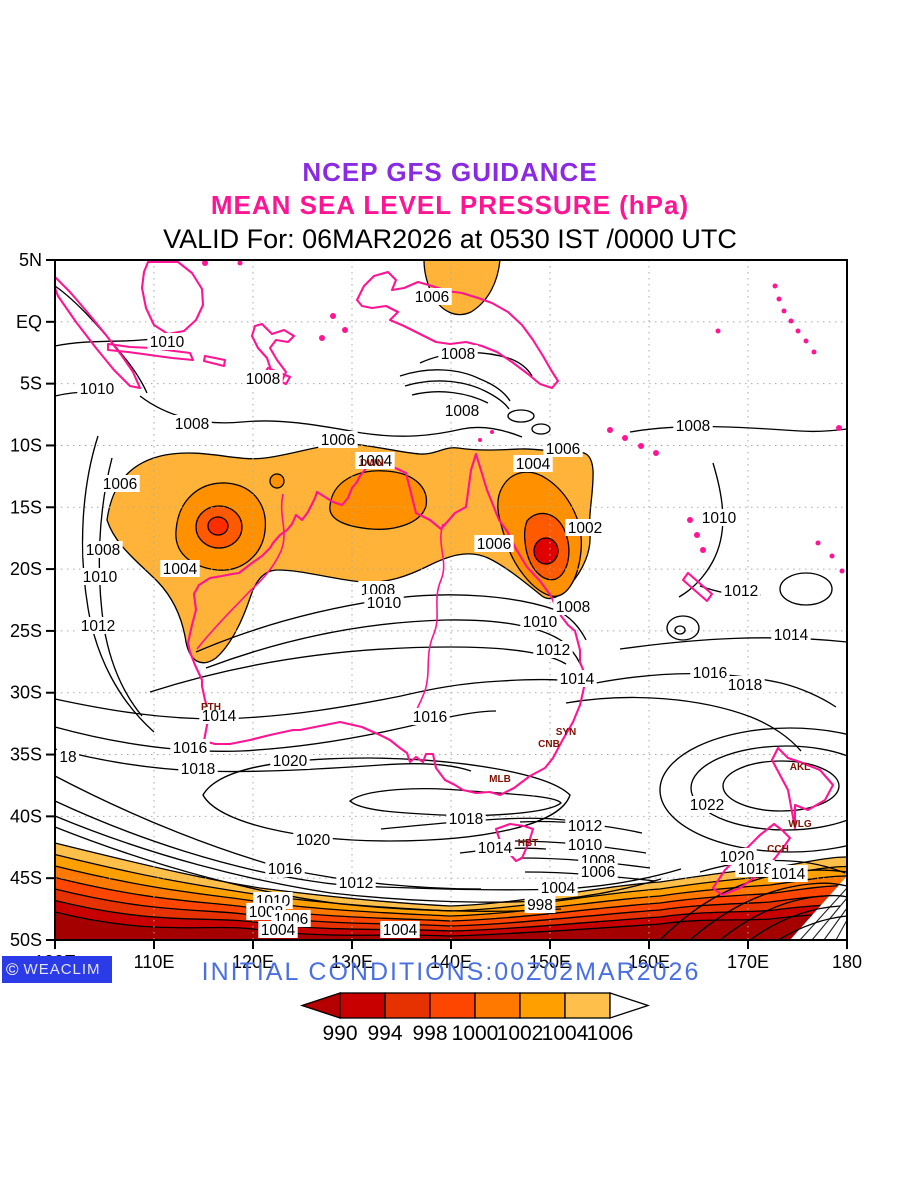  Describe the element at coordinates (802, 788) in the screenshot. I see `nz-north-island` at that location.